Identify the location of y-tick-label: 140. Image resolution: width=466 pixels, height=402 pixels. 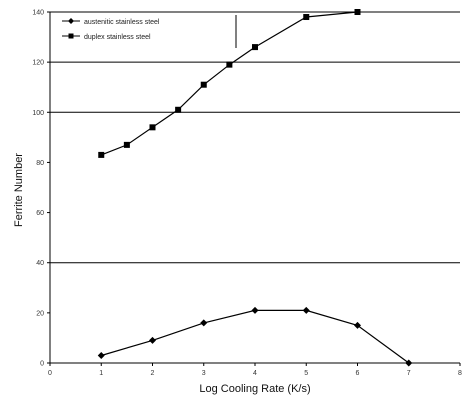
(38, 13).